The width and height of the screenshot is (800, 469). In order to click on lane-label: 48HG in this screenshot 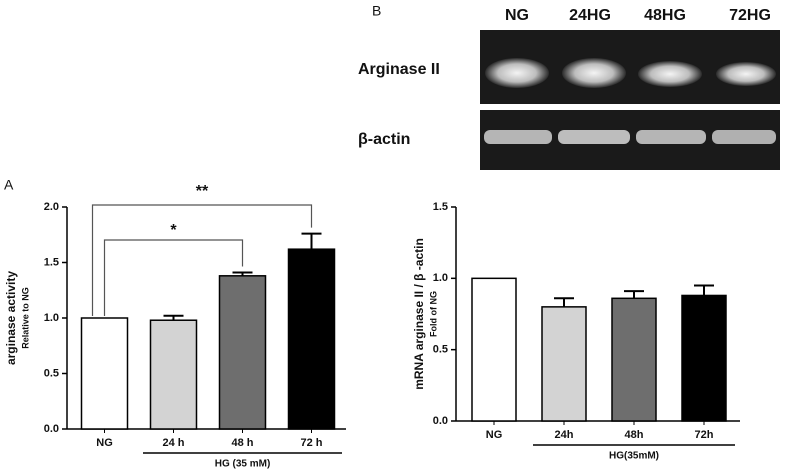, I will do `click(665, 15)`.